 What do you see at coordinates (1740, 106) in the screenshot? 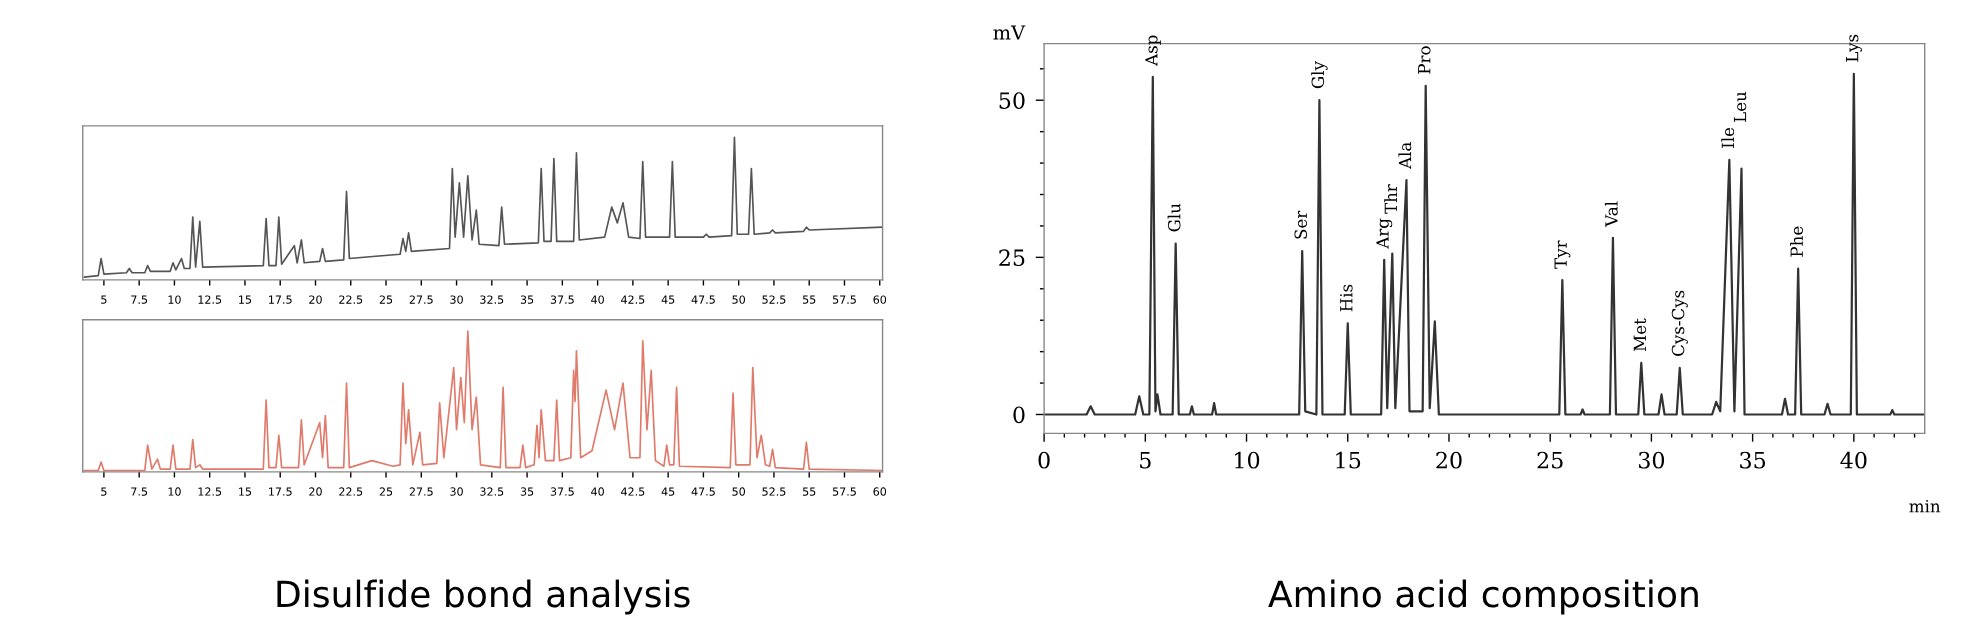
I see `annotation: Leu` at bounding box center [1740, 106].